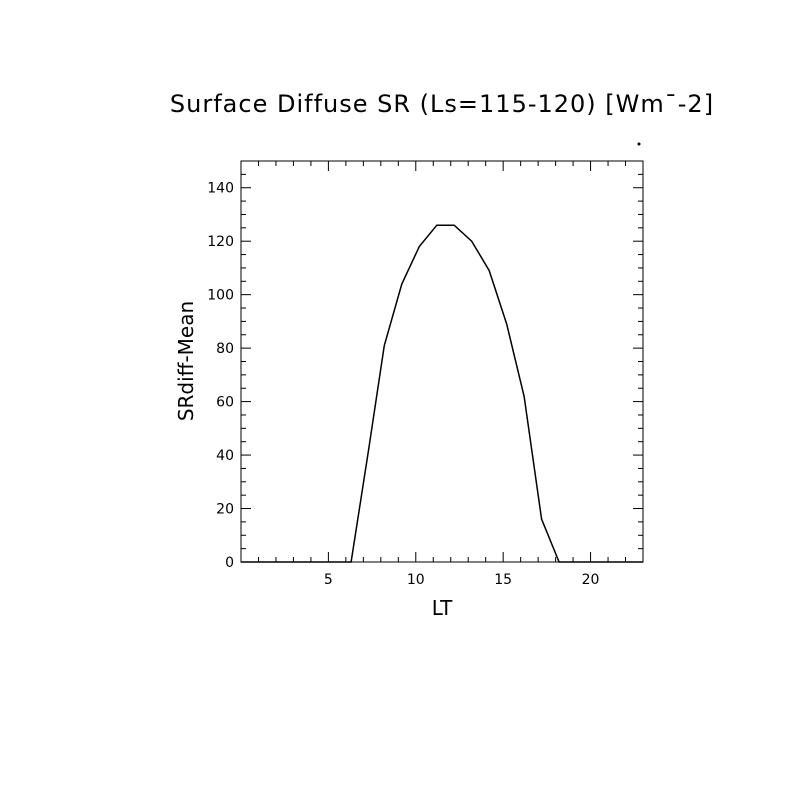 The image size is (804, 804). I want to click on x-tick-label: 15, so click(503, 580).